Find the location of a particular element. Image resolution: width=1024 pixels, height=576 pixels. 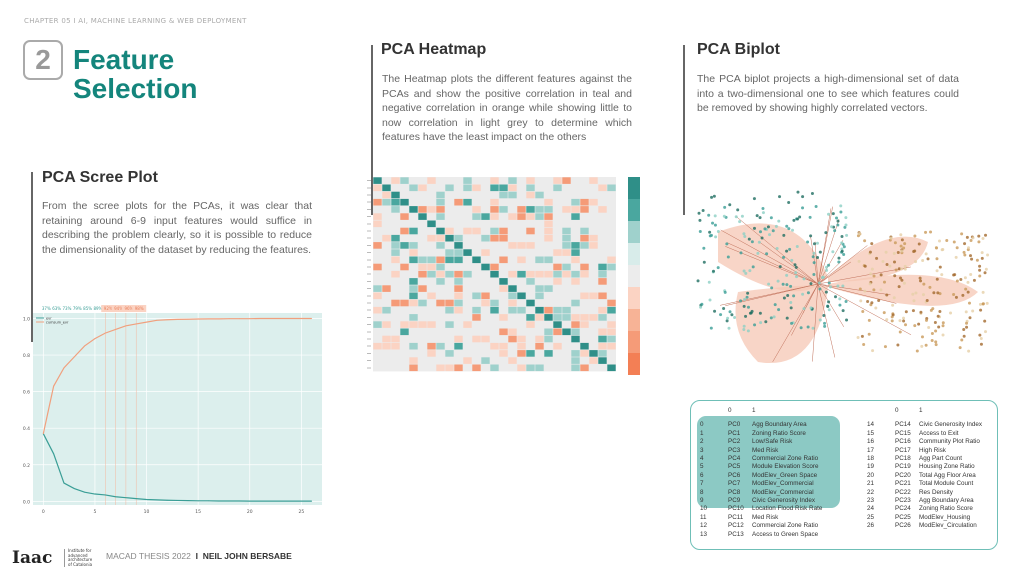

table-row: 4 PC4 Commercial Zone Ratio is located at coordinates (761, 459).